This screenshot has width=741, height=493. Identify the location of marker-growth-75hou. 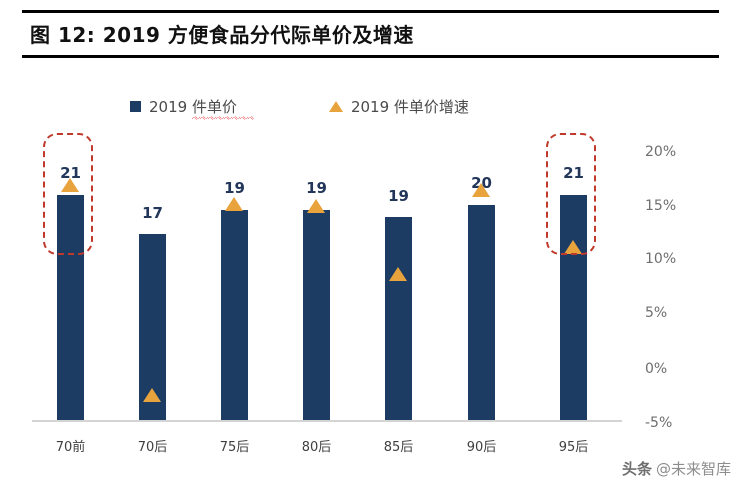
(234, 204).